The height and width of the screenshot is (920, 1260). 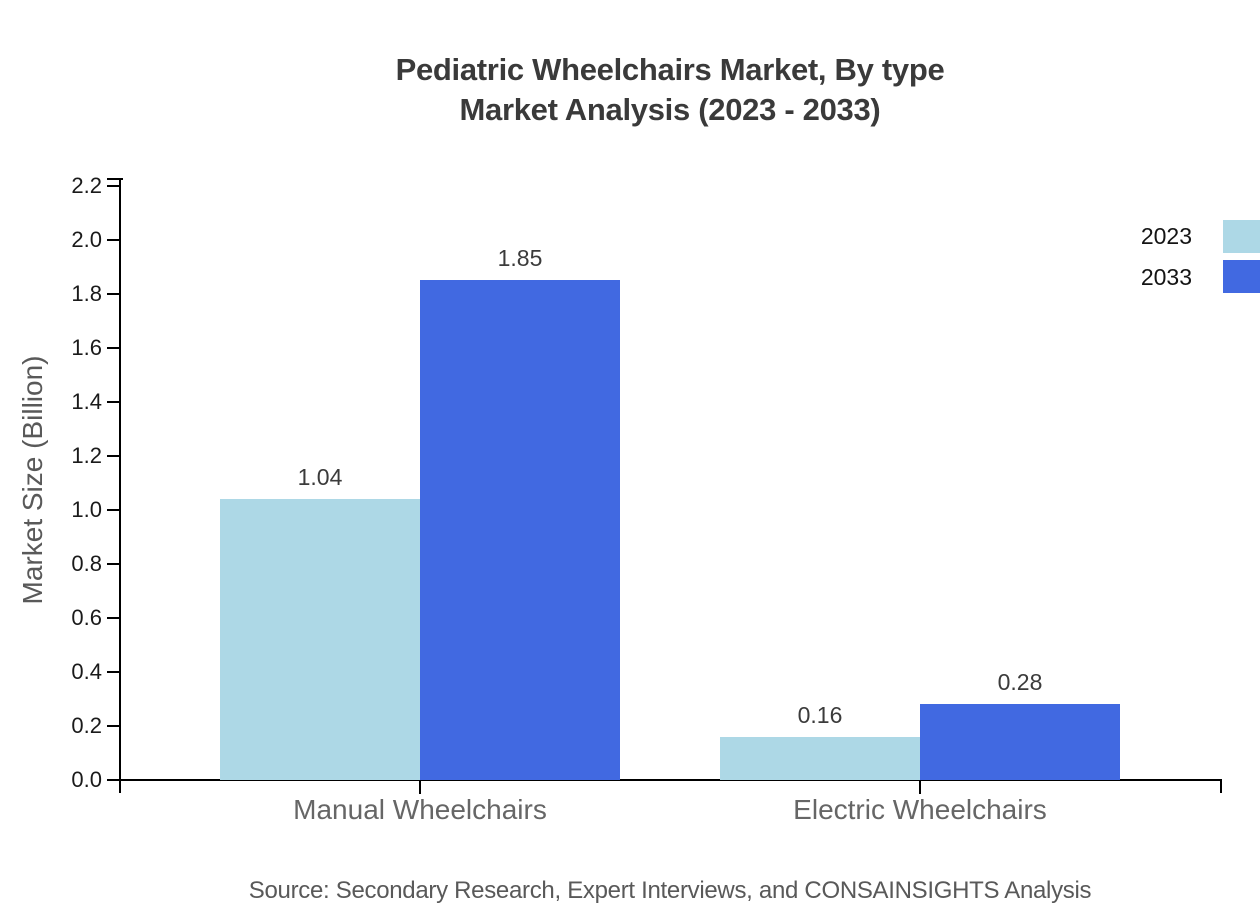 I want to click on value-label-manual-wheelchairs-2033: 1.85, so click(x=520, y=258).